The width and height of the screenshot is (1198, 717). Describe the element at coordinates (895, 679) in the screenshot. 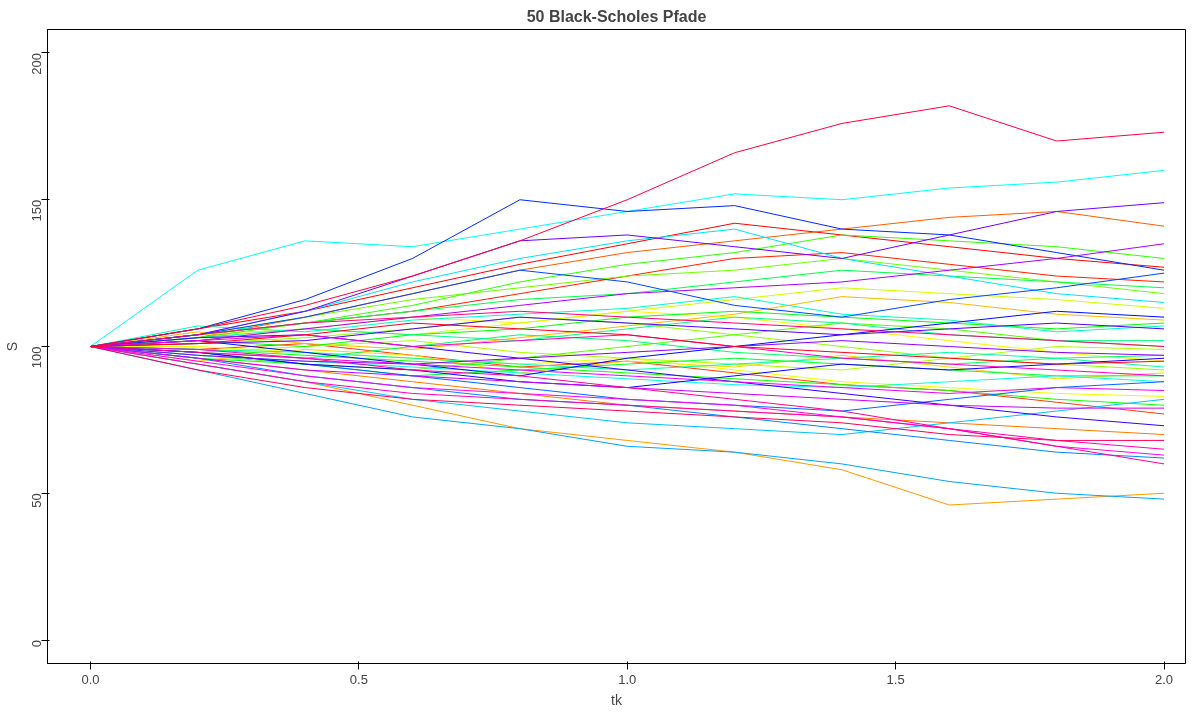

I see `x-tick-label: 1.5` at that location.